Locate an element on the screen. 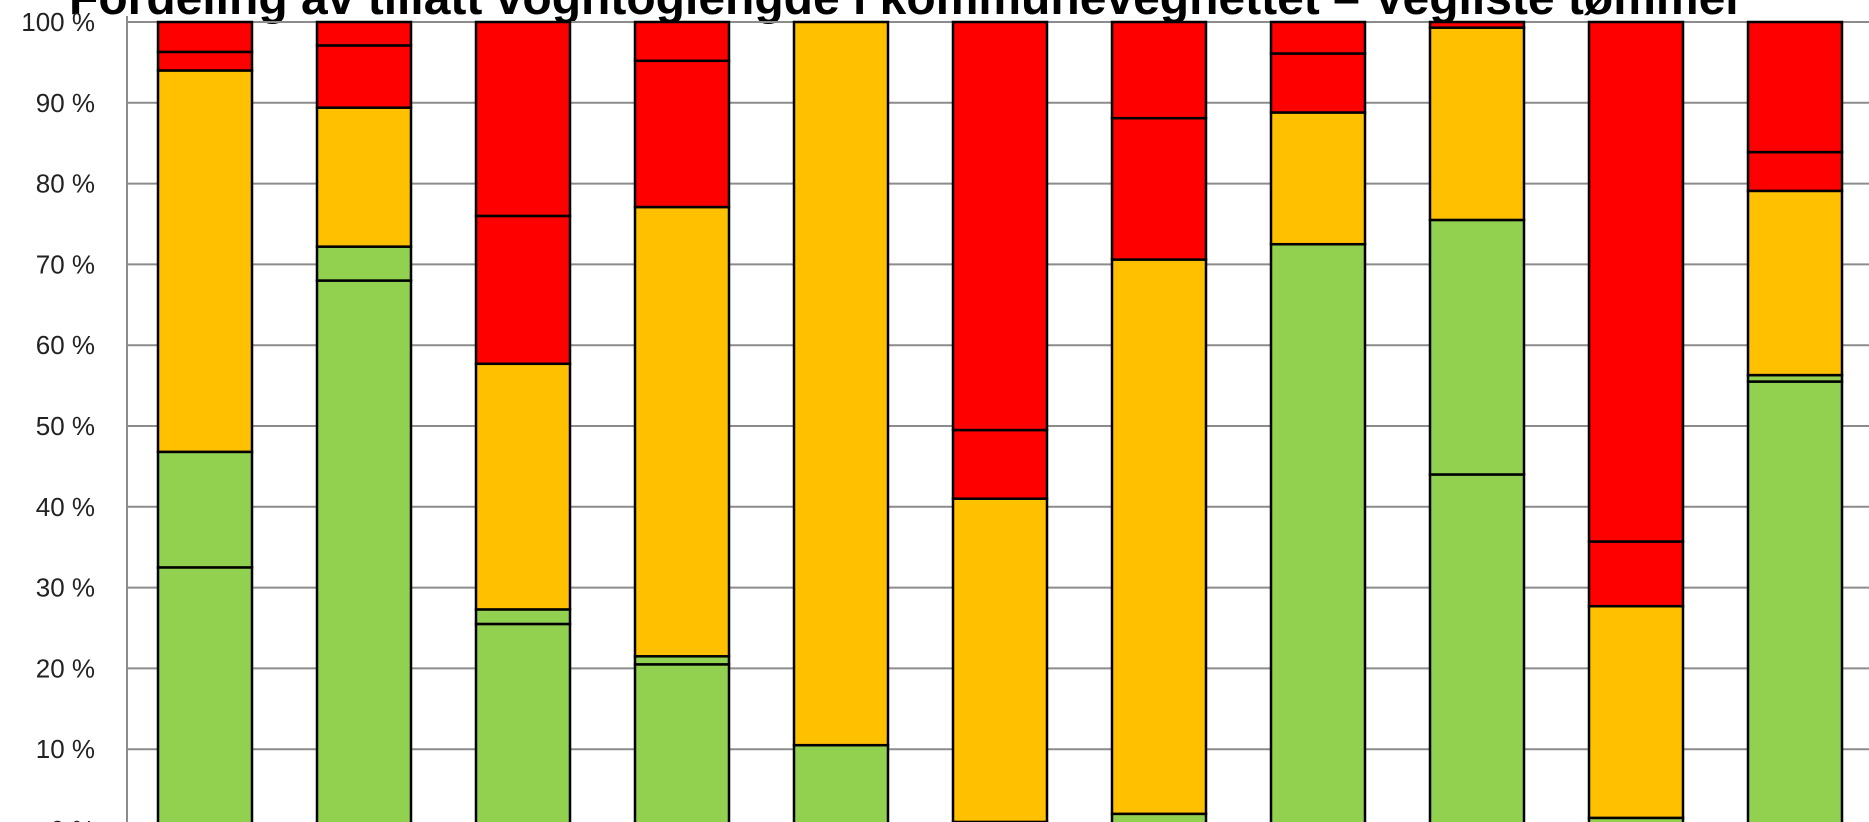  y-tick-label: 30 % is located at coordinates (65, 588).